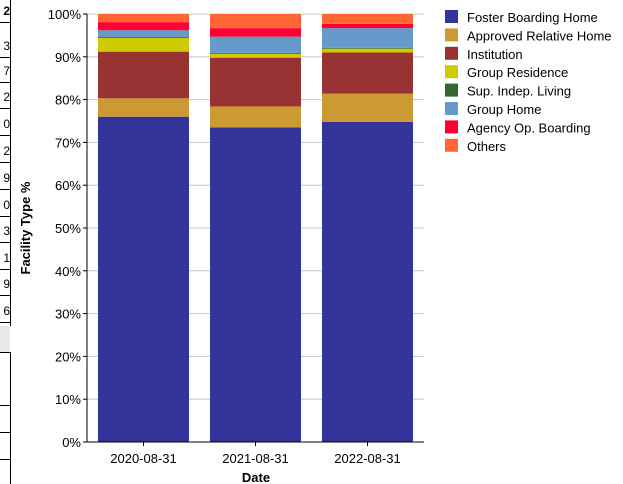  I want to click on legend-item: Group Residence, so click(506, 72).